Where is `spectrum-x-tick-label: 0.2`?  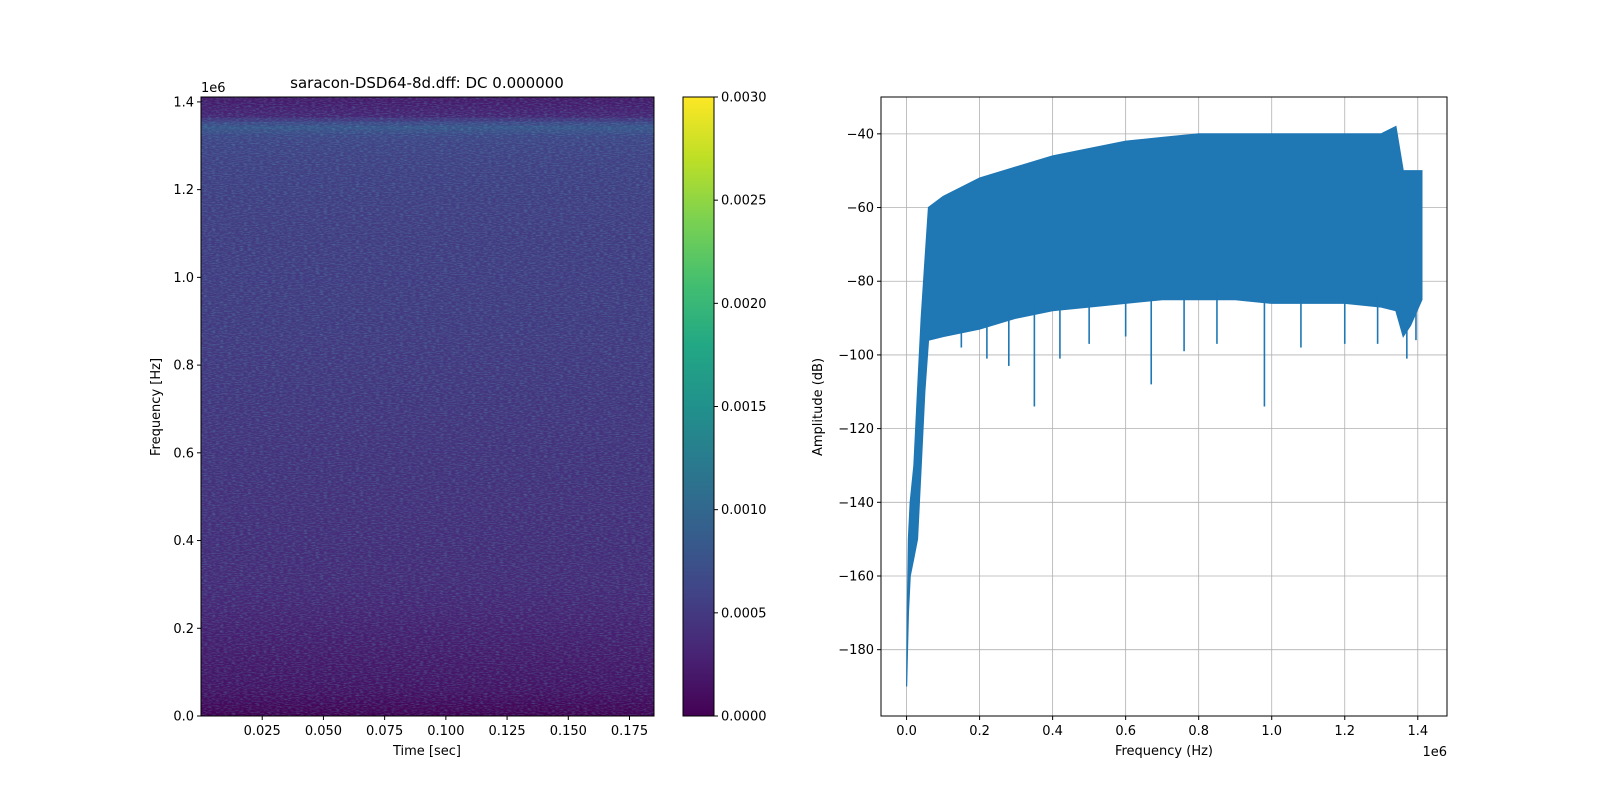
spectrum-x-tick-label: 0.2 is located at coordinates (979, 731).